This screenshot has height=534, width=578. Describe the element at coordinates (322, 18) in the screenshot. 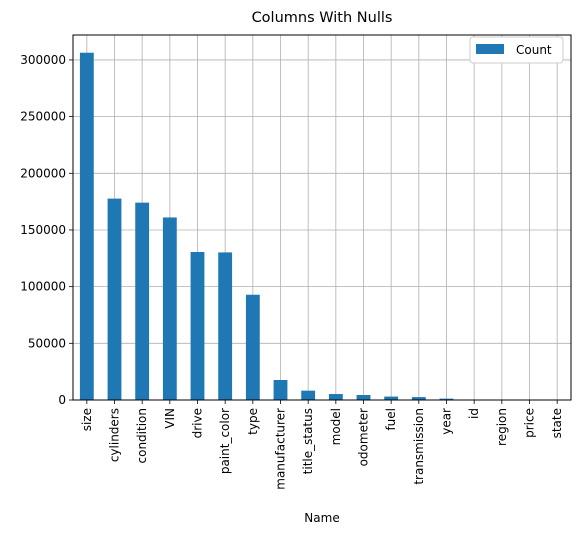

I see `chart-title: Columns With Nulls` at that location.